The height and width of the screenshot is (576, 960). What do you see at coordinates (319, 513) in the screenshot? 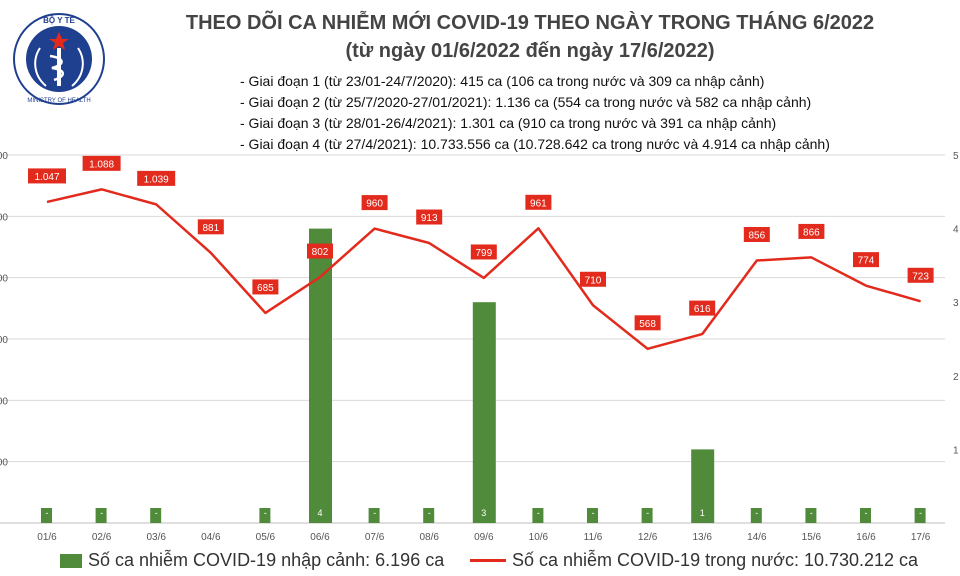
I see `bar-data-label: 4` at bounding box center [319, 513].